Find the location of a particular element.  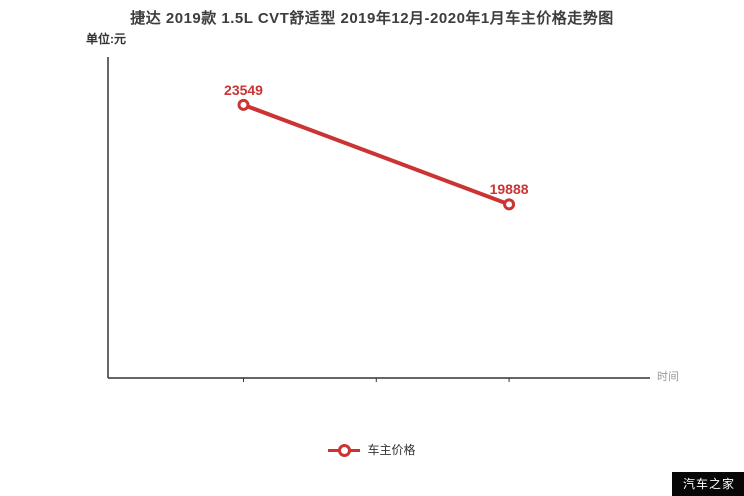

y-axis-unit-label: 单位:元 is located at coordinates (106, 39).